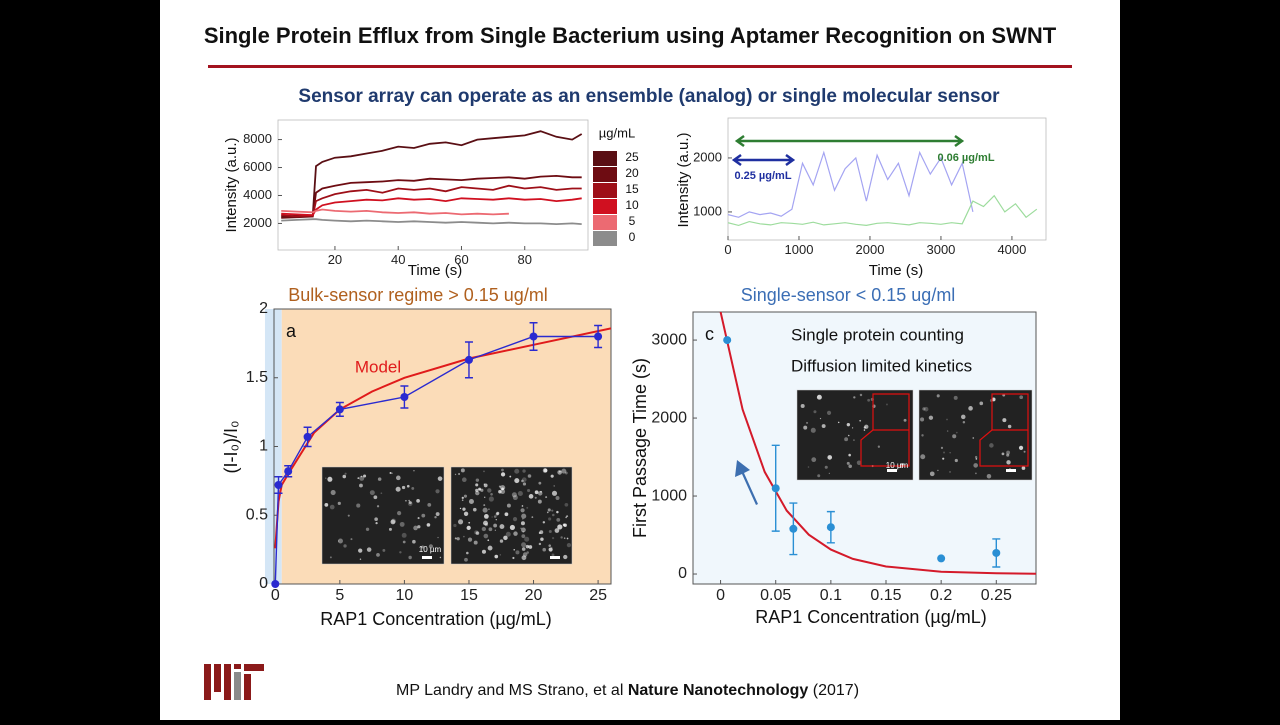  What do you see at coordinates (605, 238) in the screenshot?
I see `legend-swatch` at bounding box center [605, 238].